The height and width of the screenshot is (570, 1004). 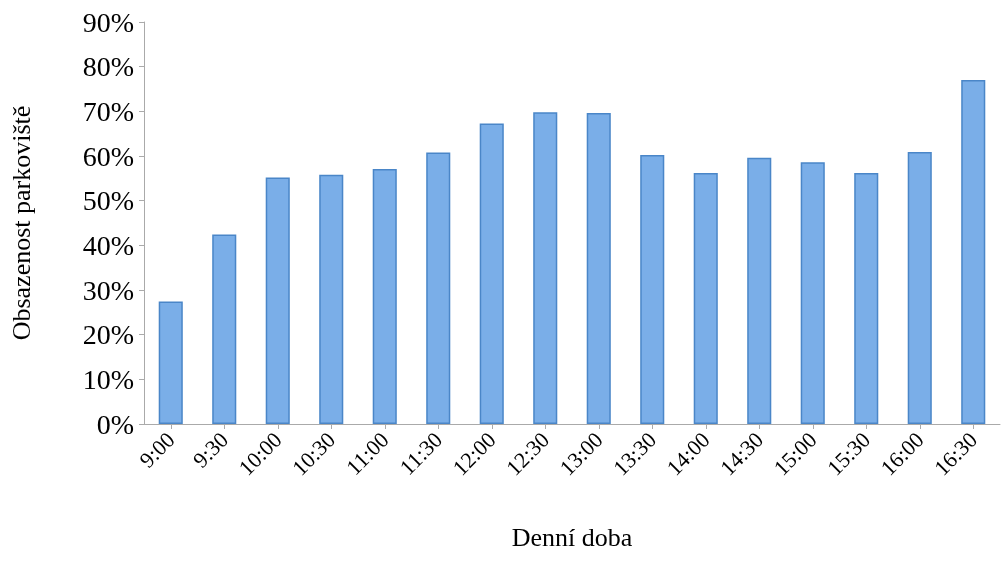 What do you see at coordinates (210, 450) in the screenshot?
I see `x-tick-label: 9:30` at bounding box center [210, 450].